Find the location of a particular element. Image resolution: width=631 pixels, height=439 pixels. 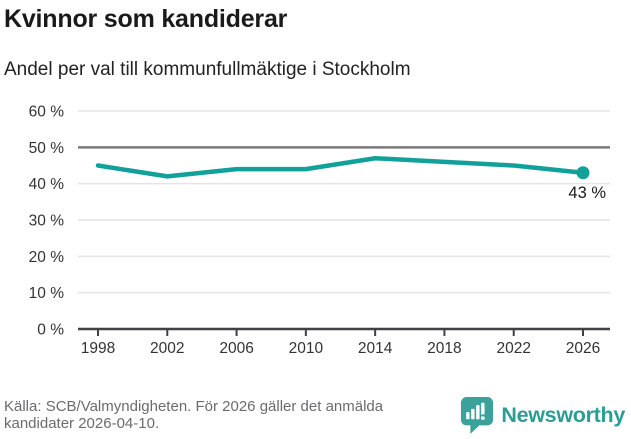

x-tick-label: 2022 is located at coordinates (513, 348).